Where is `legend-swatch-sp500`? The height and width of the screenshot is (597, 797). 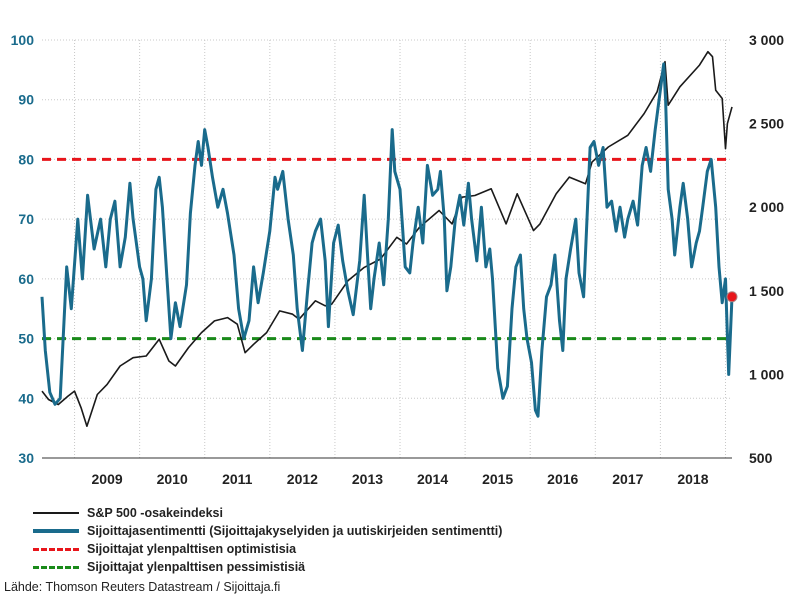
legend-swatch-sp500 is located at coordinates (56, 513).